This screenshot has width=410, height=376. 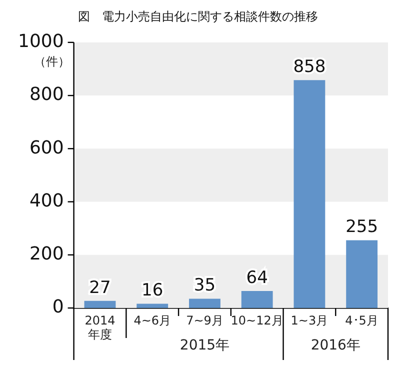 I want to click on x-tick-label: 1~3月, so click(x=309, y=320).